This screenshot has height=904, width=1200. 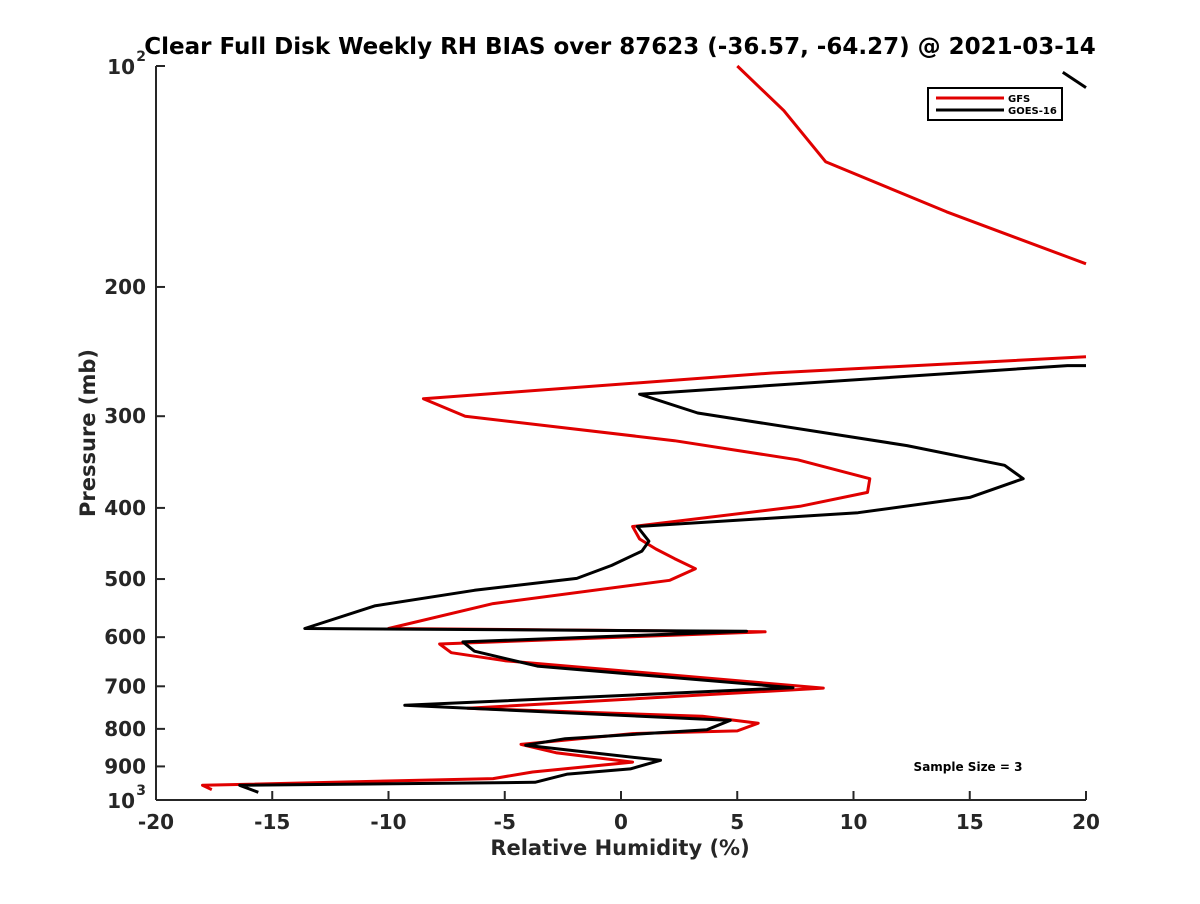 I want to click on y-tick-label: 800, so click(x=125, y=729).